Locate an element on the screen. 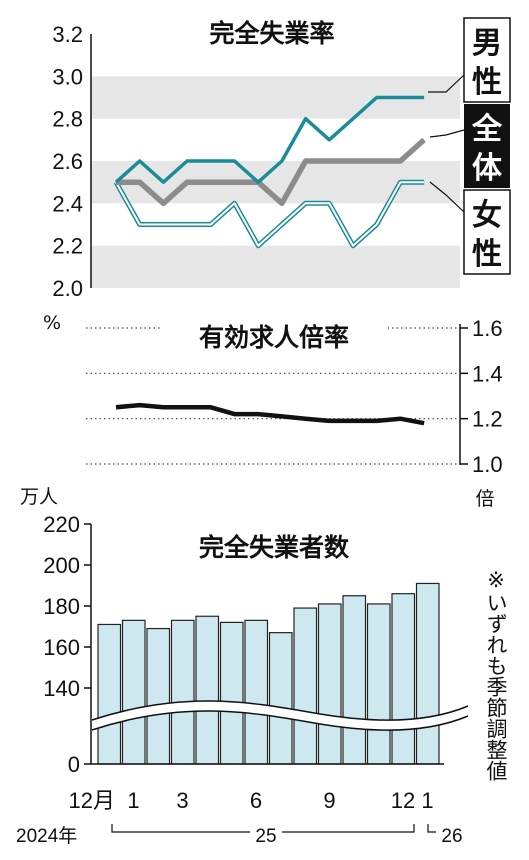 This screenshot has height=860, width=529. rate-y-tick-1: 3.0 is located at coordinates (67, 76).